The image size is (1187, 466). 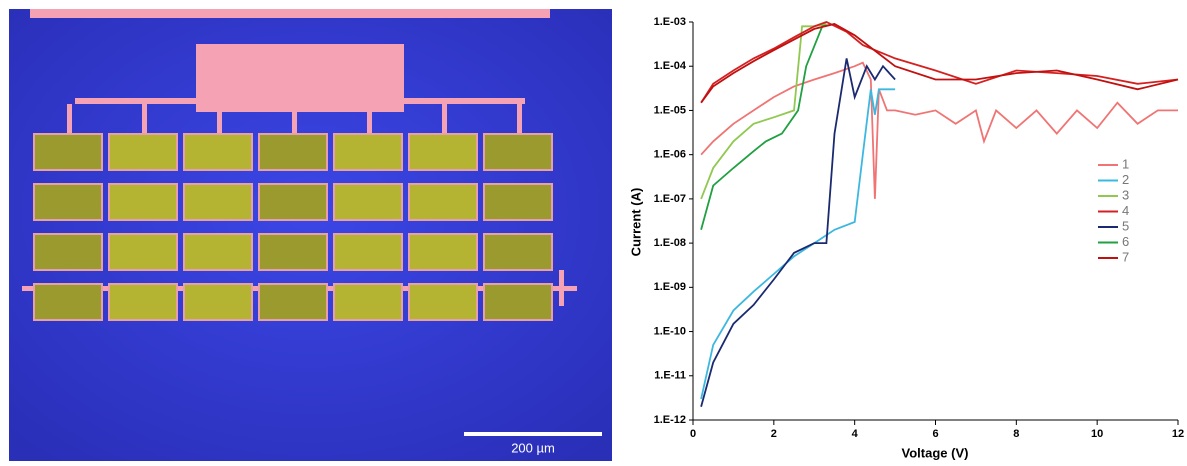 I want to click on y-tick-label: 1.E-10, so click(x=670, y=331).